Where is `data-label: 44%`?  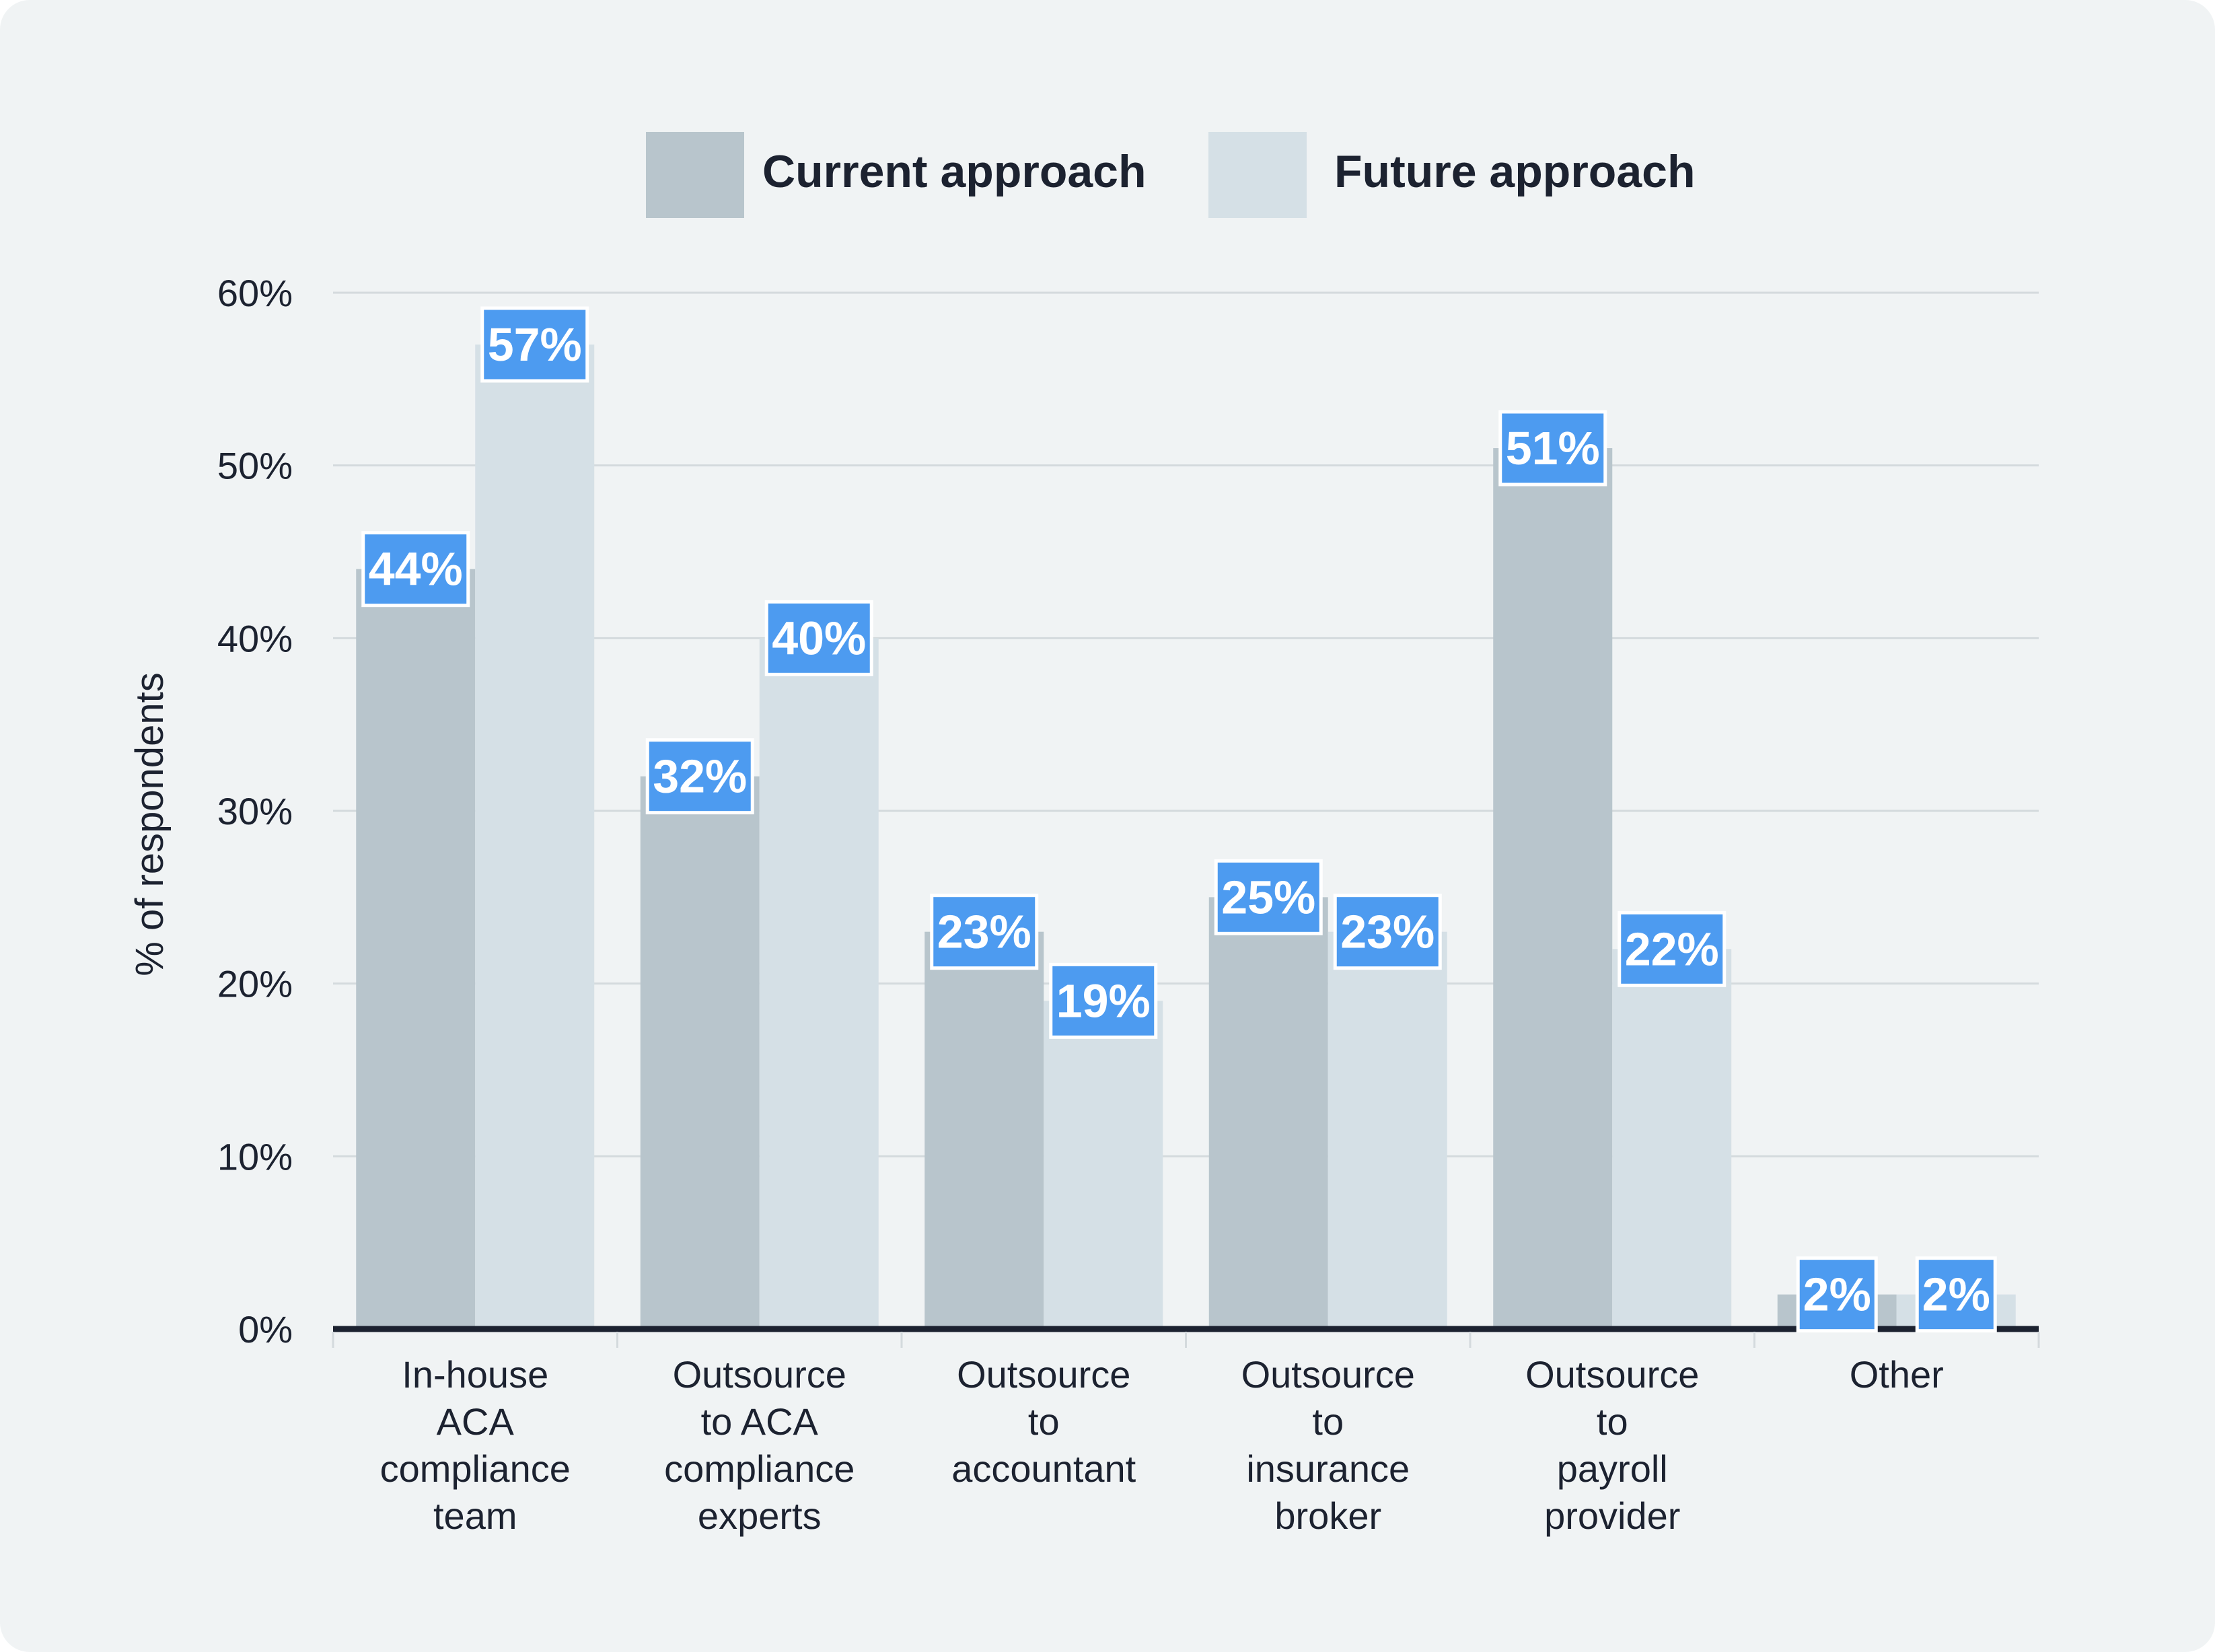 data-label: 44% is located at coordinates (415, 569).